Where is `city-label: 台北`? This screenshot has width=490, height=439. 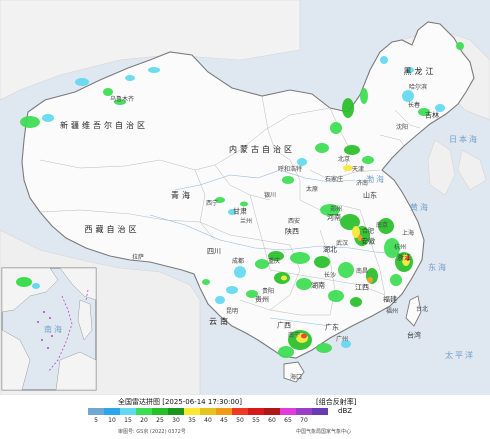
city-label: 台北 is located at coordinates (422, 309).